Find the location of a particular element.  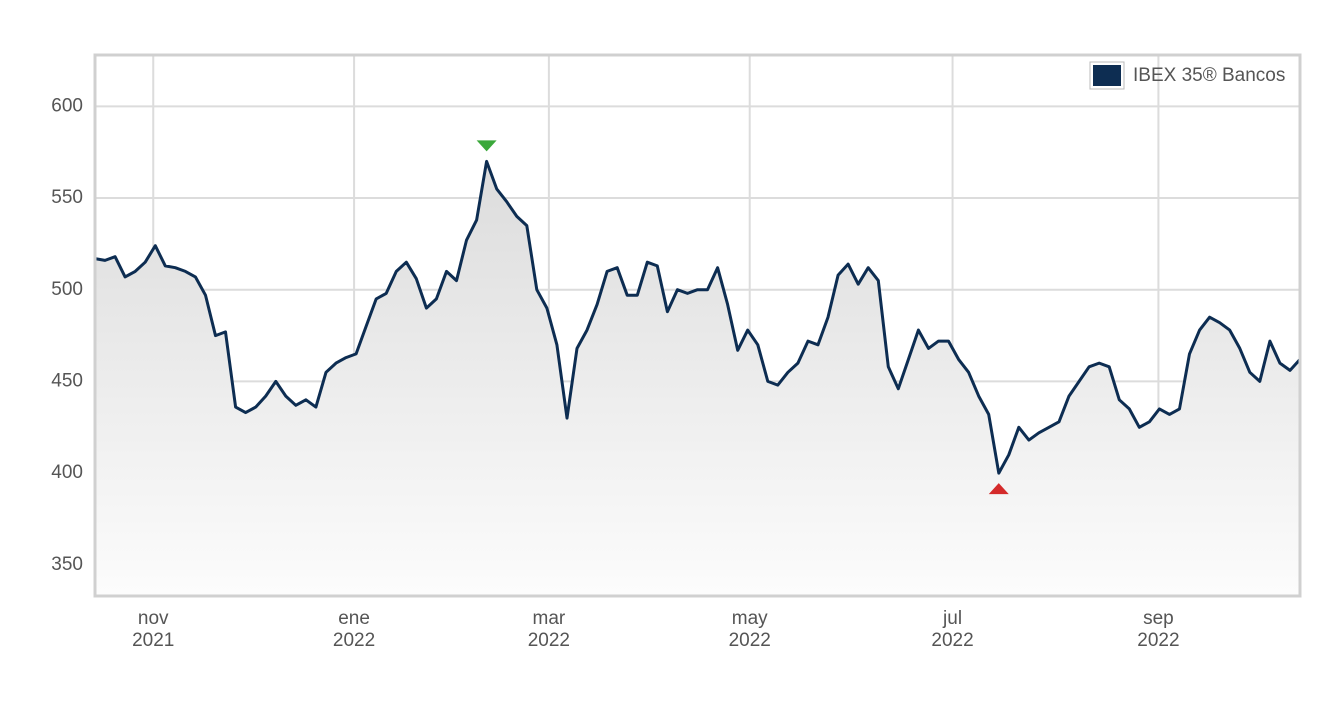

x-tick-label: jul 2022 is located at coordinates (952, 629).